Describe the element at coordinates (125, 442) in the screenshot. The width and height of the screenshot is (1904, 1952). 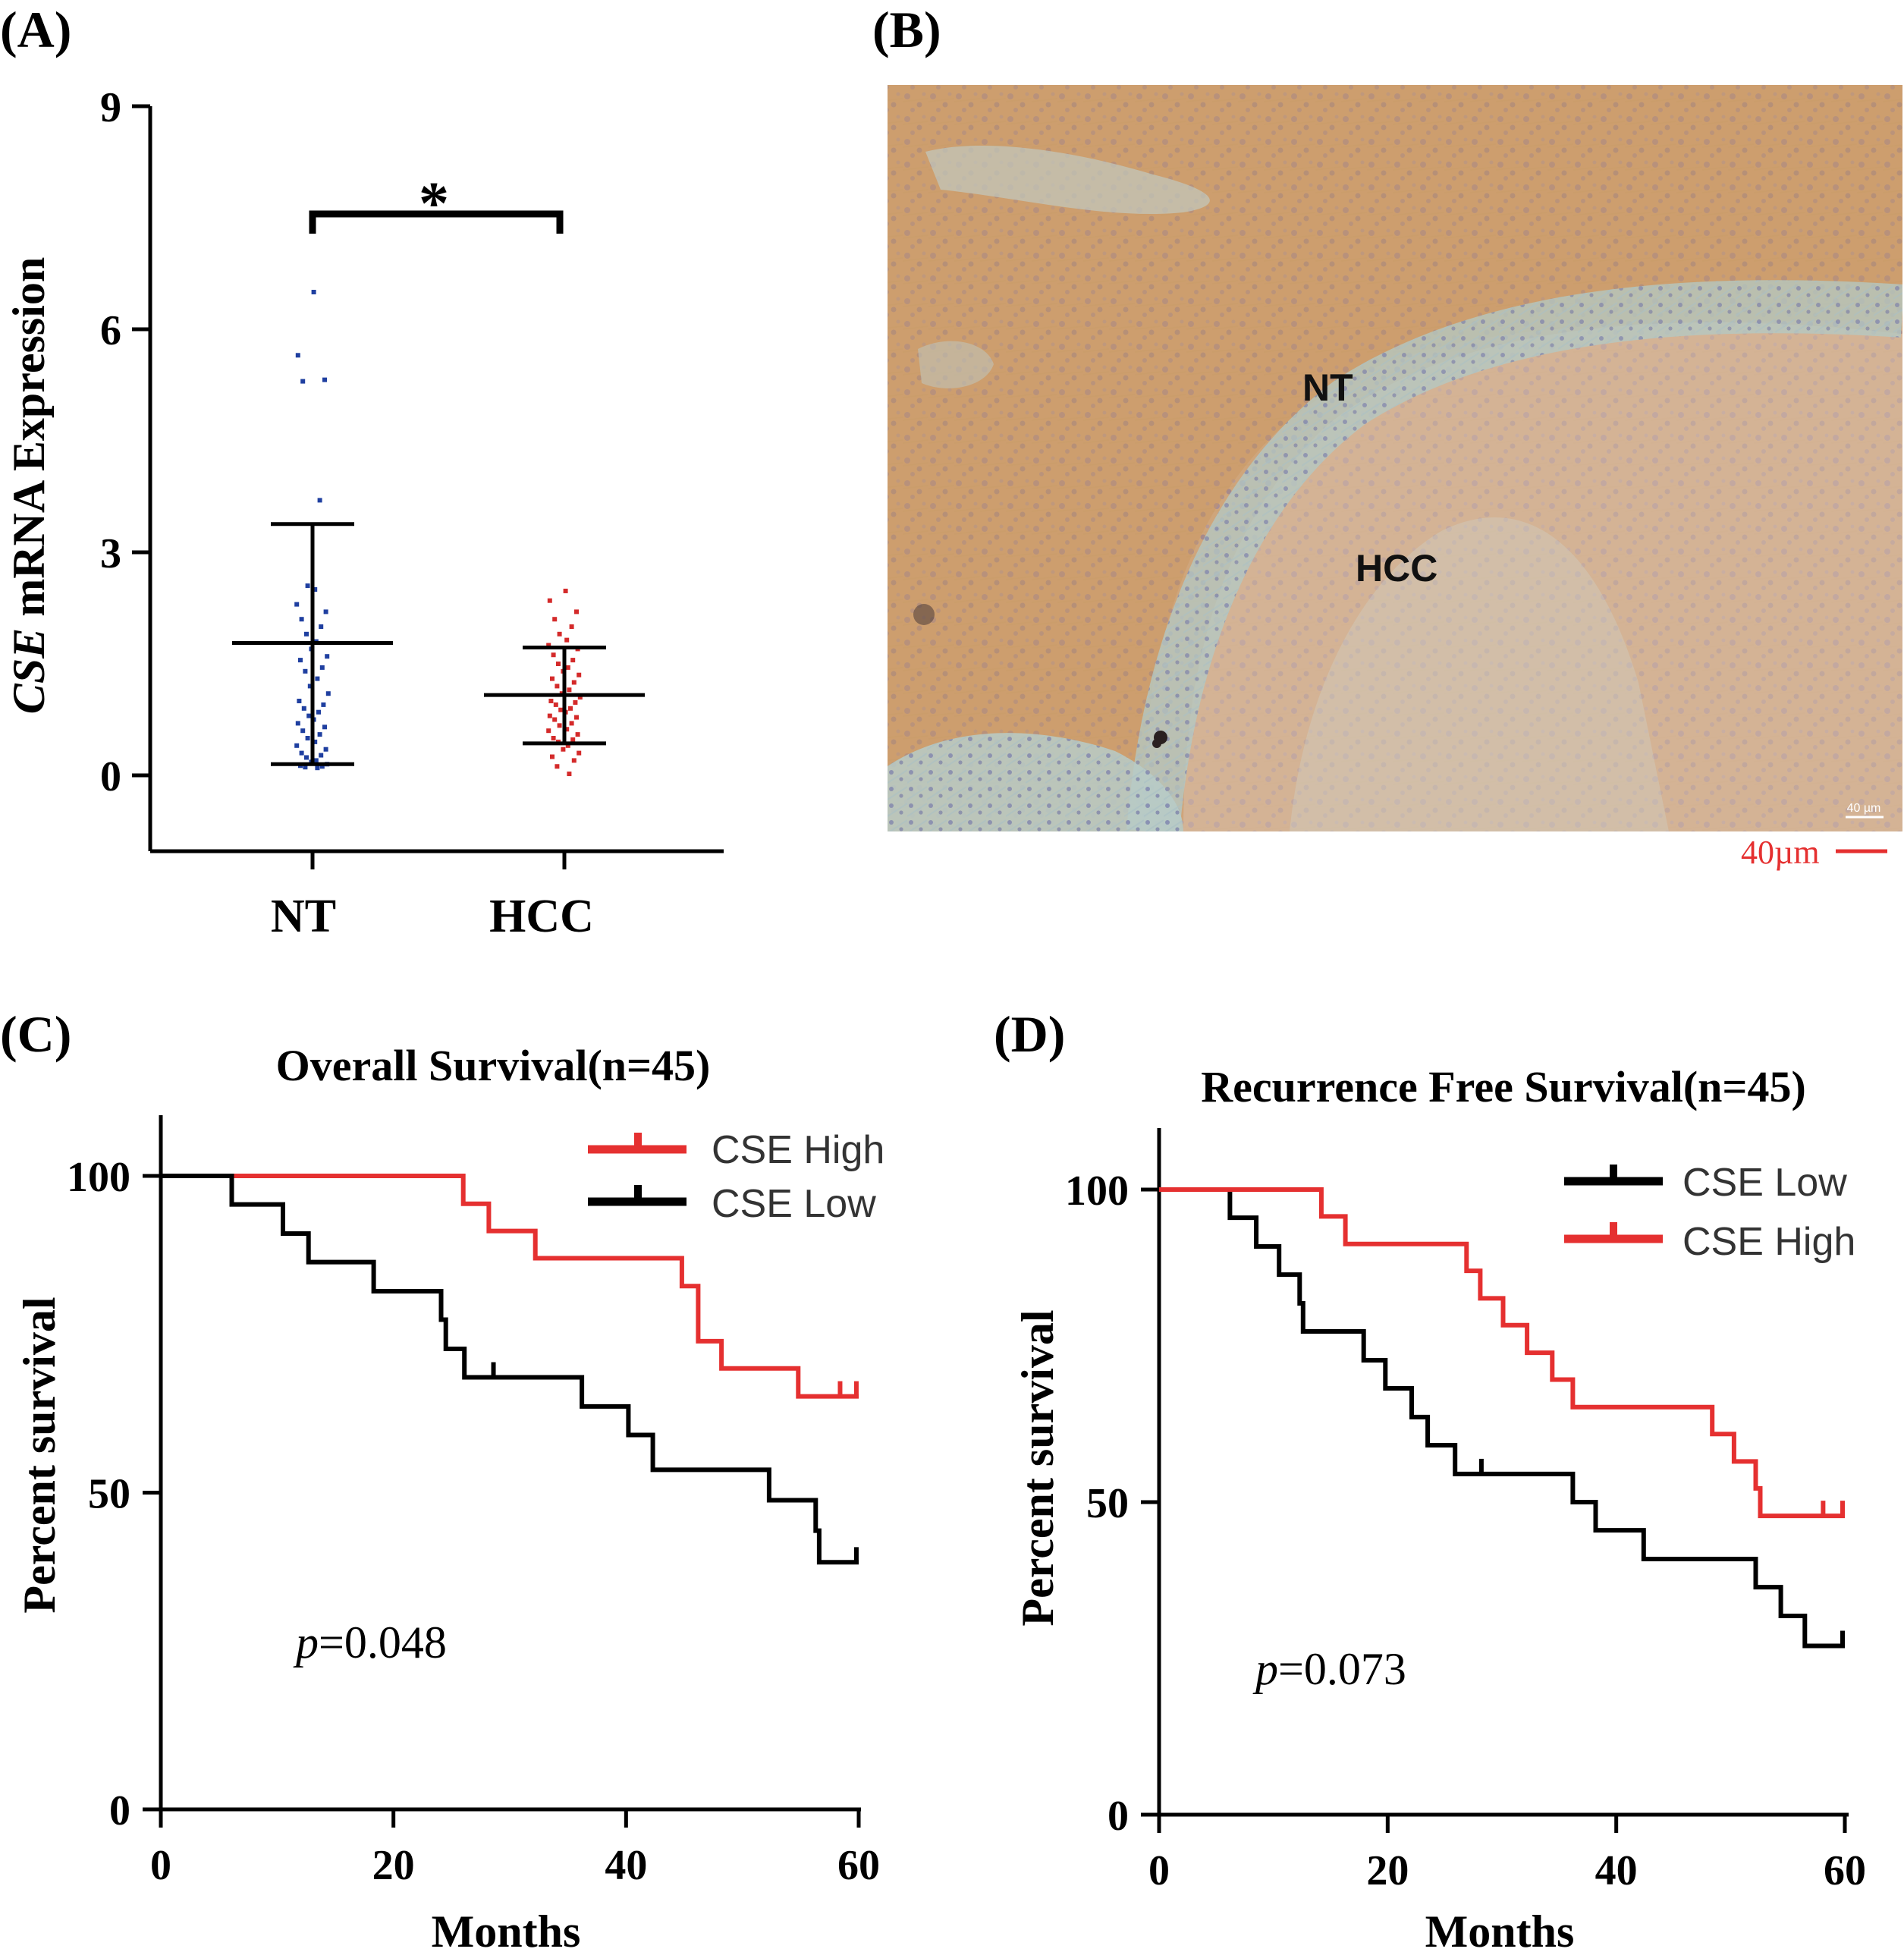
I see `y-ticks: 0 3 6 9` at that location.